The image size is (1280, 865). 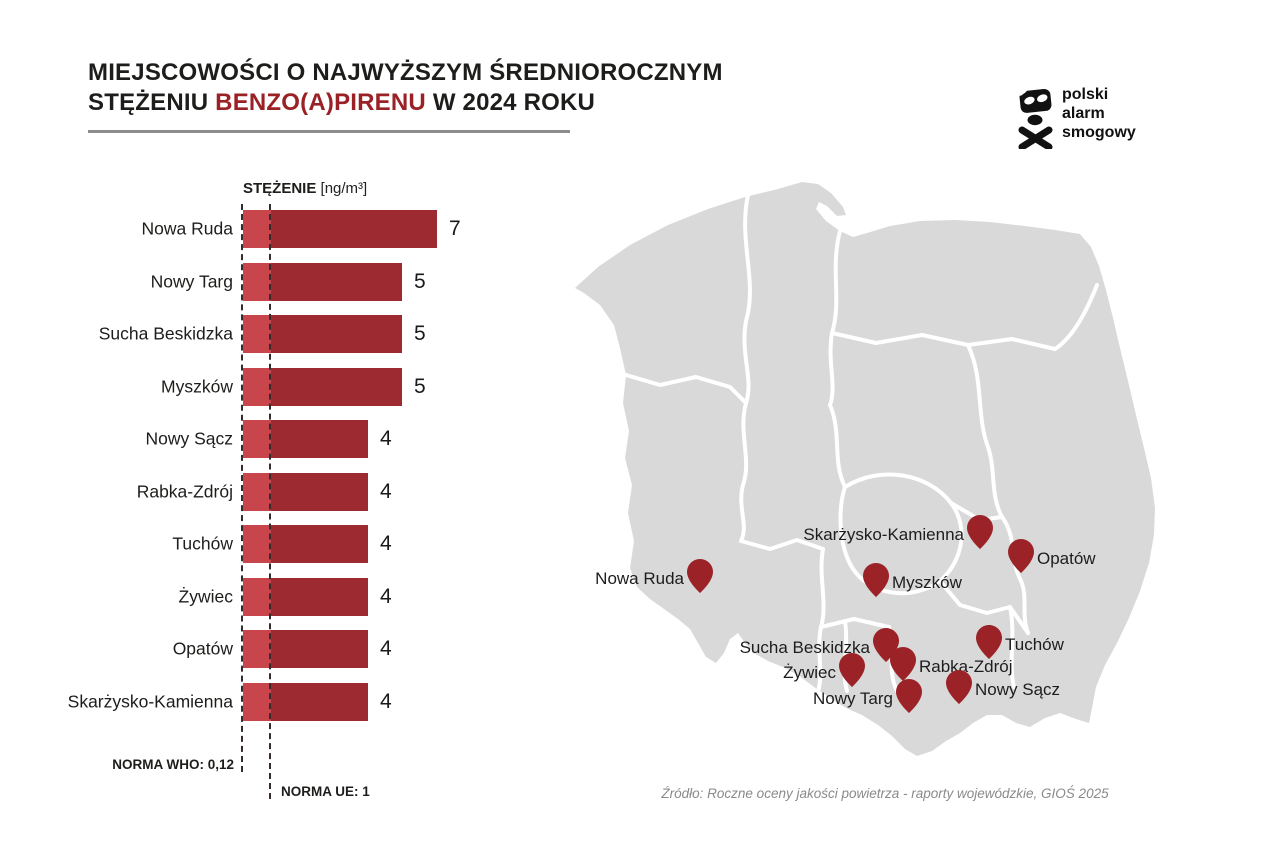 What do you see at coordinates (280, 188) in the screenshot?
I see `axis-title-text: STĘŻENIE` at bounding box center [280, 188].